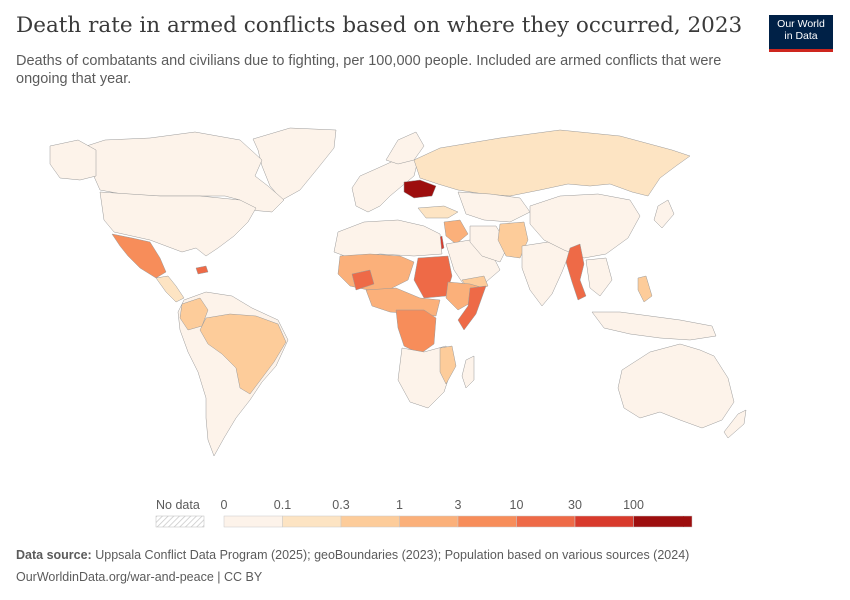 This screenshot has height=600, width=850. I want to click on data-source-label: Data source:, so click(54, 555).